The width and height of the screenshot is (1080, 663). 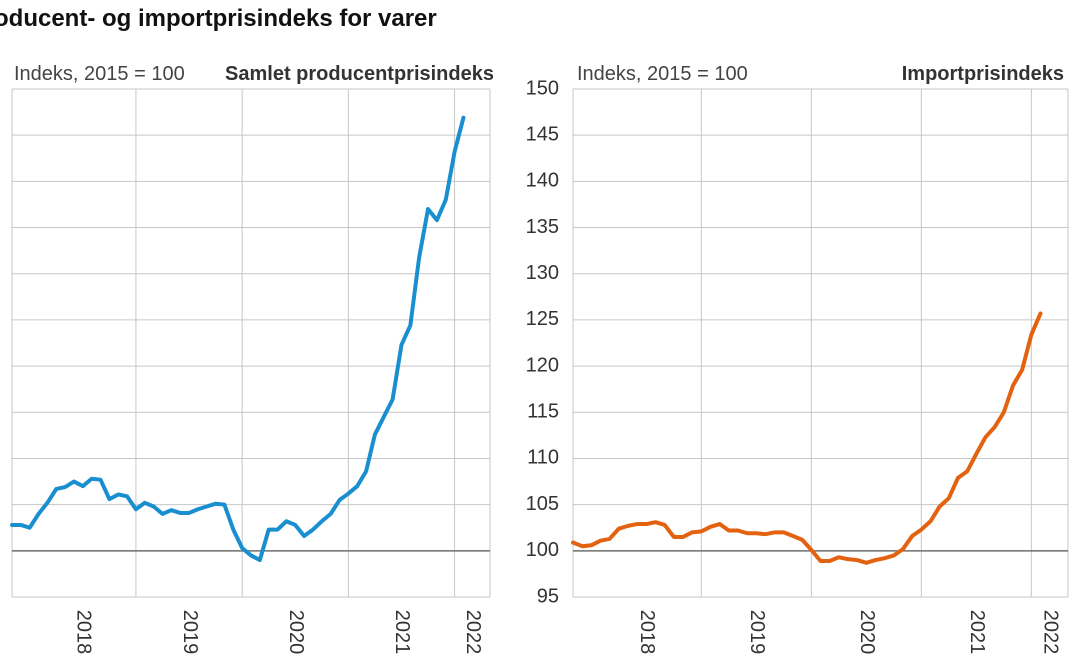 What do you see at coordinates (848, 632) in the screenshot?
I see `import-x-tick-labels: 2018 2019 2020 2021 2022` at bounding box center [848, 632].